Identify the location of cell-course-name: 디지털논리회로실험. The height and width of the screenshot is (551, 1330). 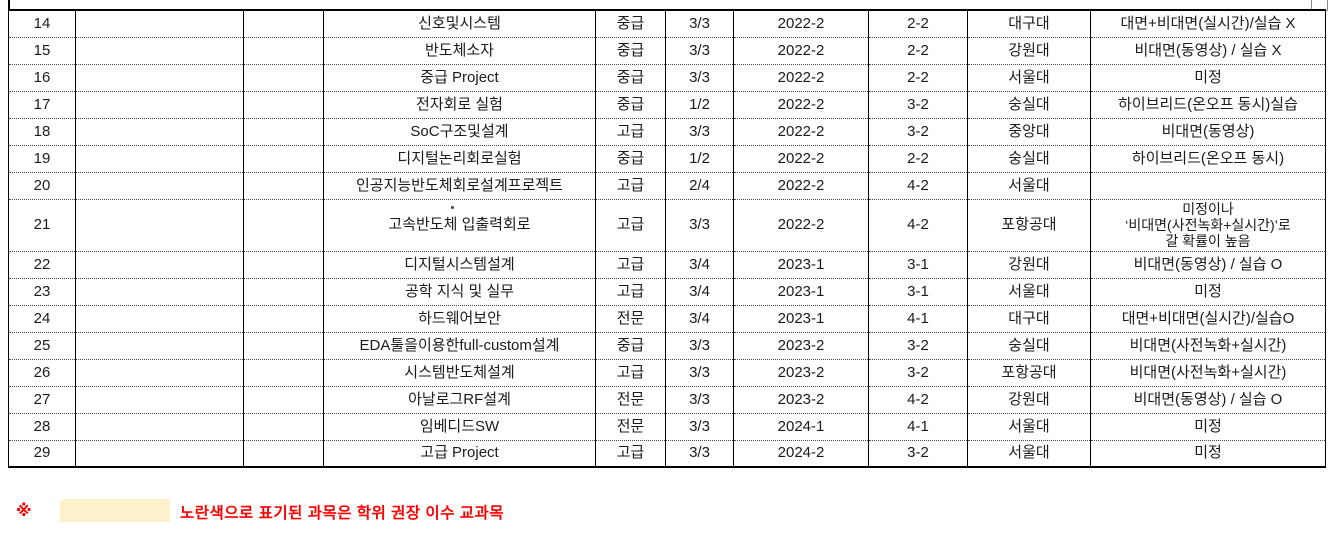
(459, 159).